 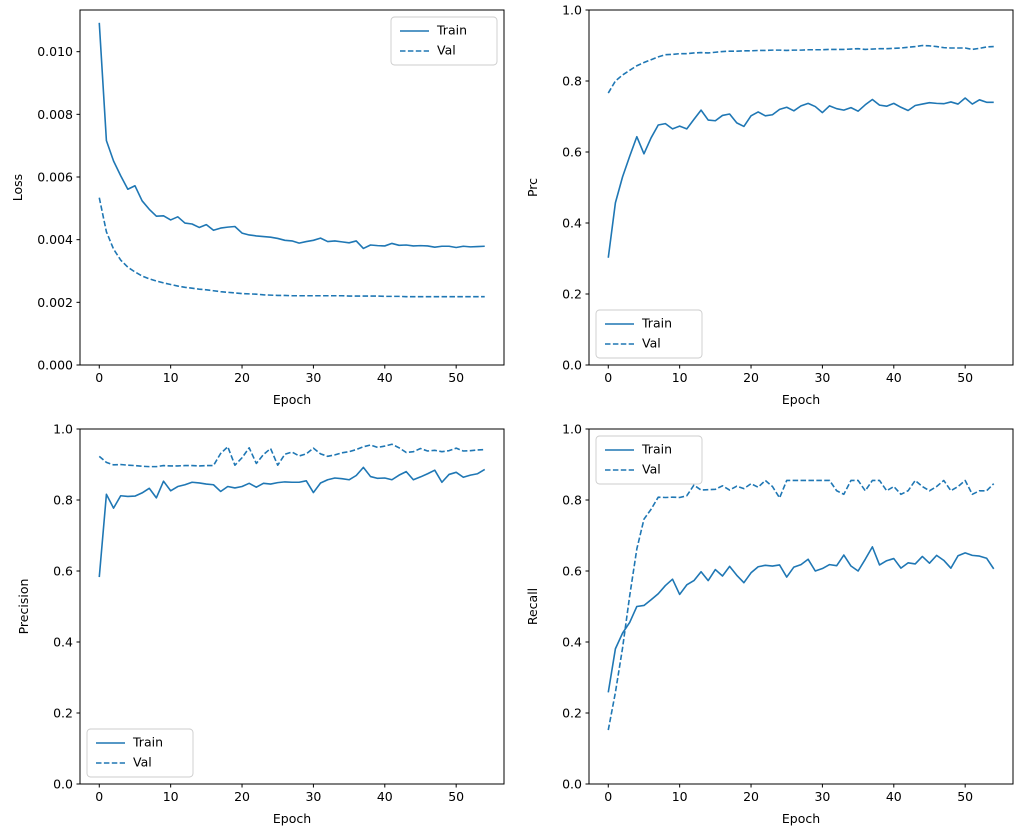 What do you see at coordinates (55, 365) in the screenshot?
I see `y-tick-label: 0.000` at bounding box center [55, 365].